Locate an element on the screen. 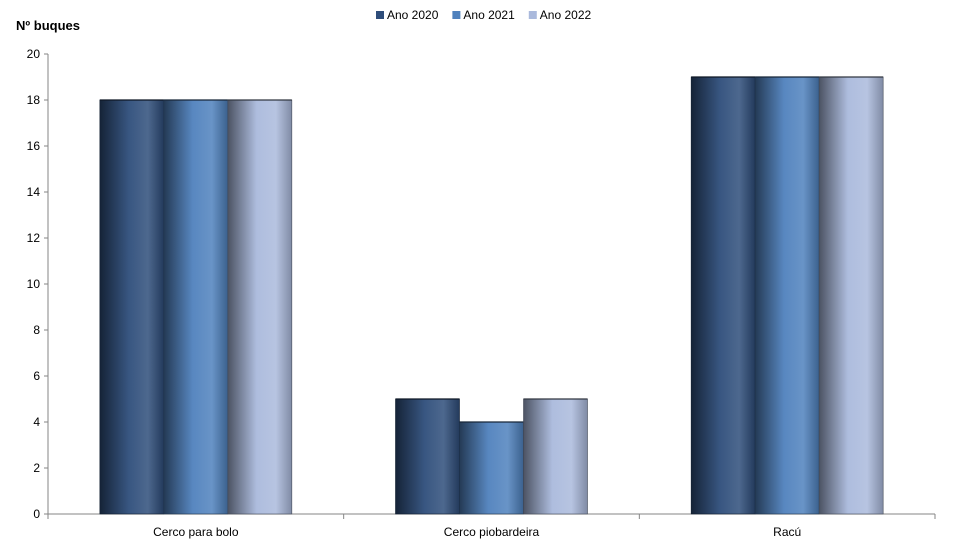 The image size is (962, 554). legend-item: Ano 2021 is located at coordinates (483, 15).